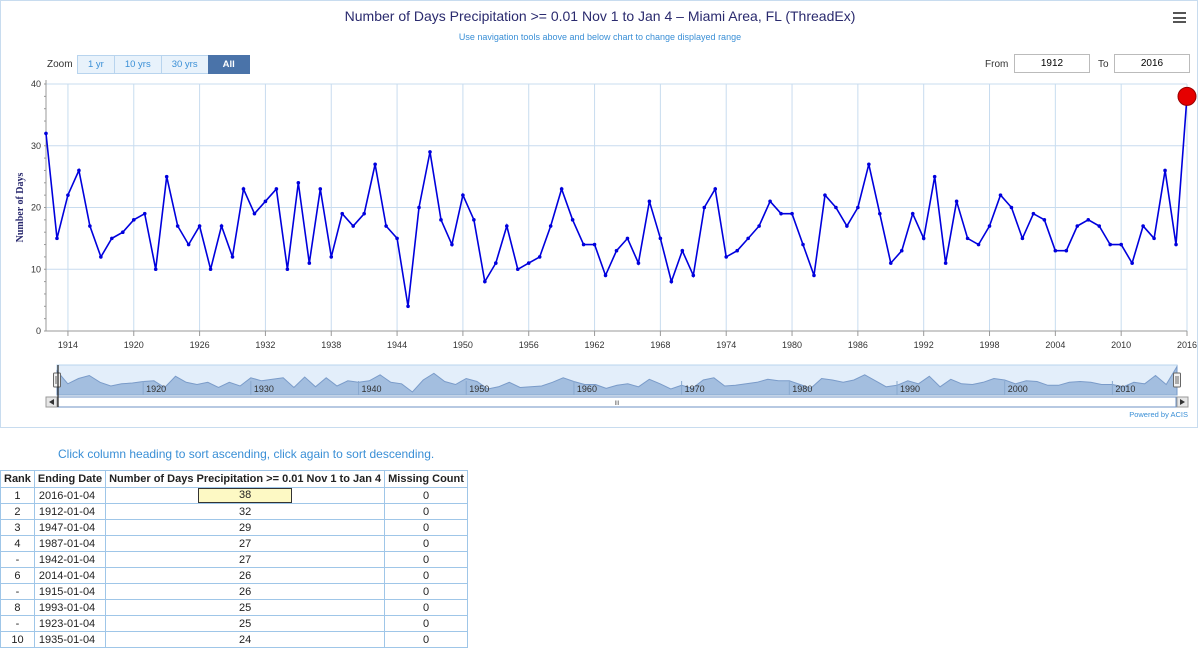  I want to click on cell-ending-date: 1912-01-04, so click(70, 511).